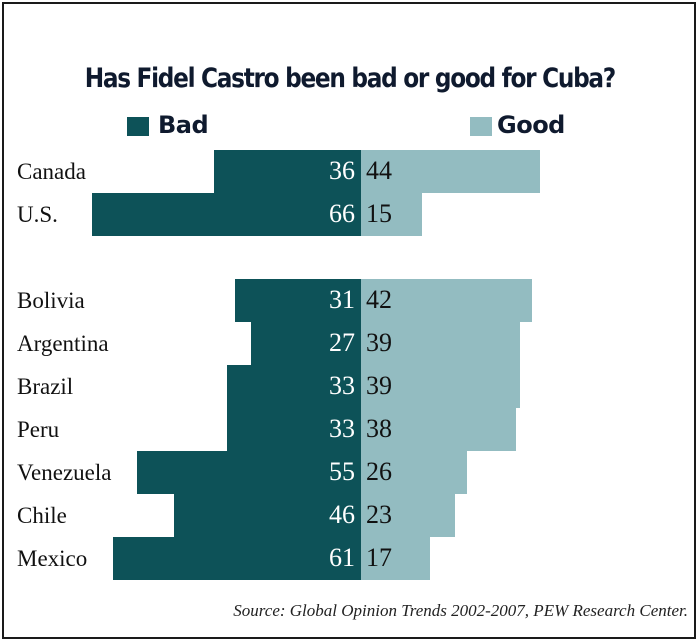 The height and width of the screenshot is (639, 698). I want to click on category-label-canada: Canada, so click(51, 171).